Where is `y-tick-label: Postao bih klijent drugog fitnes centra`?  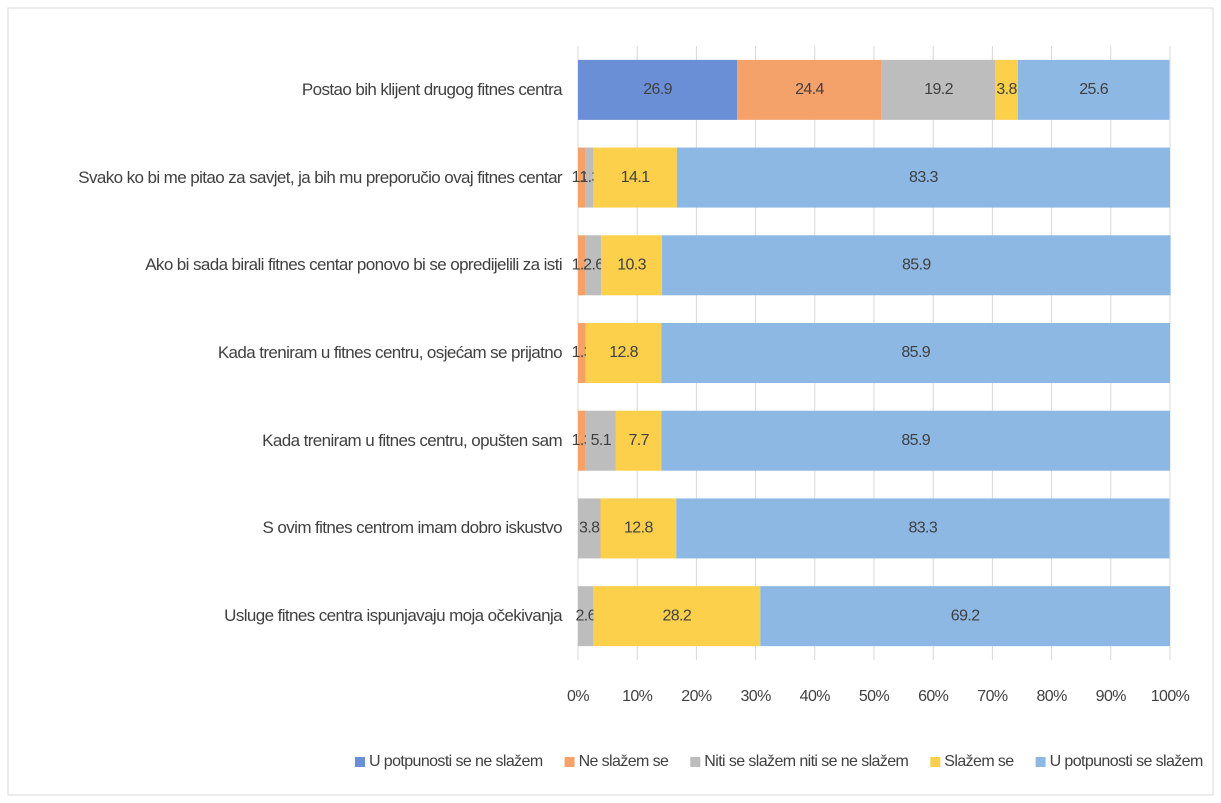 y-tick-label: Postao bih klijent drugog fitnes centra is located at coordinates (432, 89).